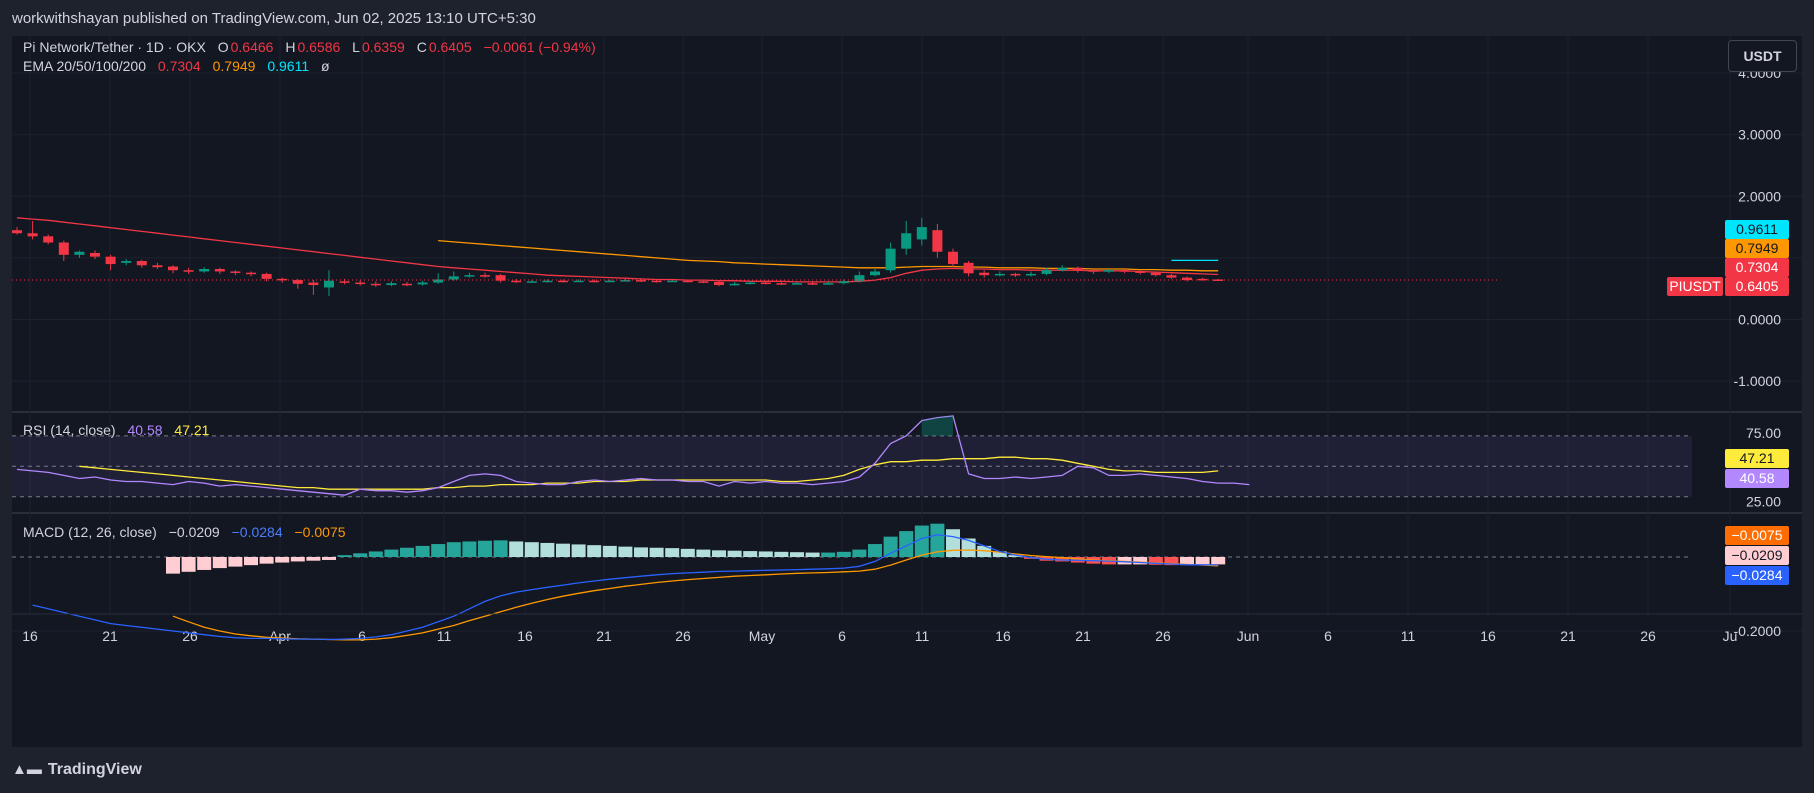 The width and height of the screenshot is (1814, 793). What do you see at coordinates (27, 769) in the screenshot?
I see `tradingview-logo-icon: ▲▬` at bounding box center [27, 769].